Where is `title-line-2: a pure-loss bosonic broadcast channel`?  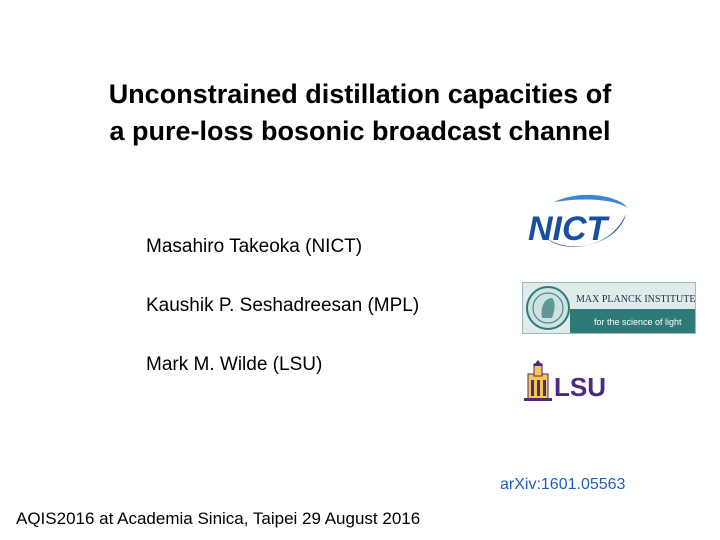
title-line-2: a pure-loss bosonic broadcast channel is located at coordinates (360, 131).